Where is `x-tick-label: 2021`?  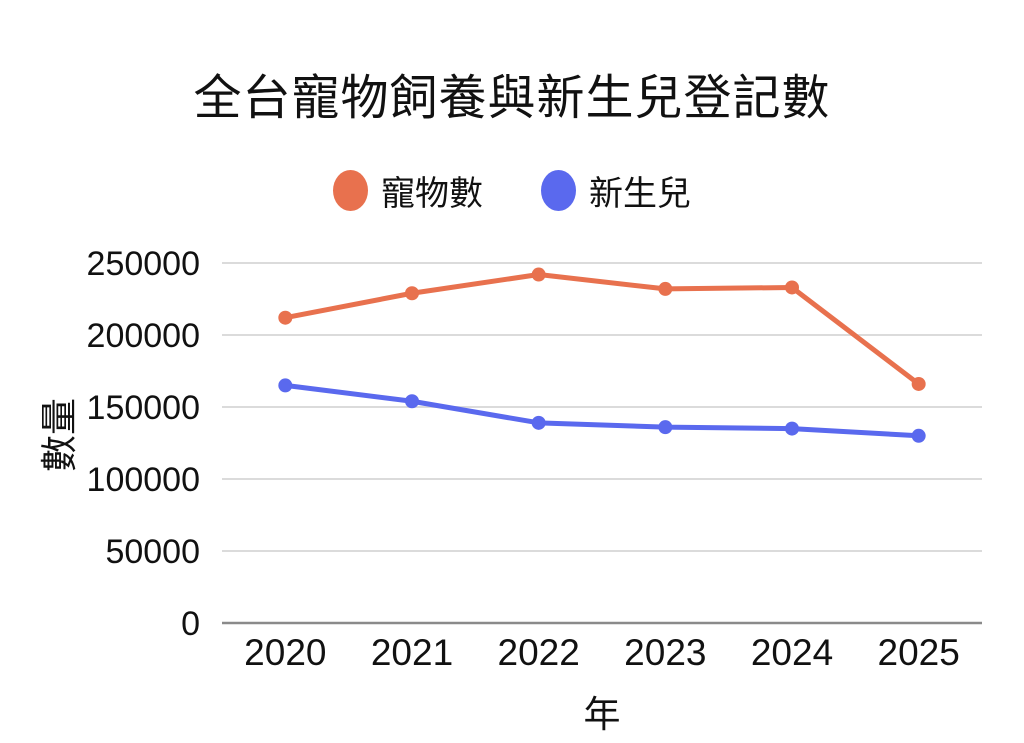 x-tick-label: 2021 is located at coordinates (412, 652).